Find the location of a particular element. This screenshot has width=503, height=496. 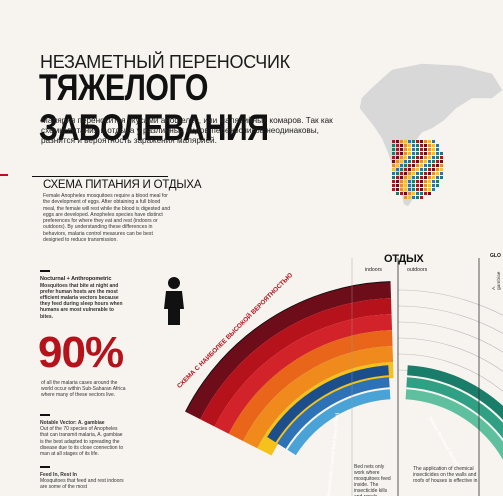

blue-ring is located at coordinates (333, 413).